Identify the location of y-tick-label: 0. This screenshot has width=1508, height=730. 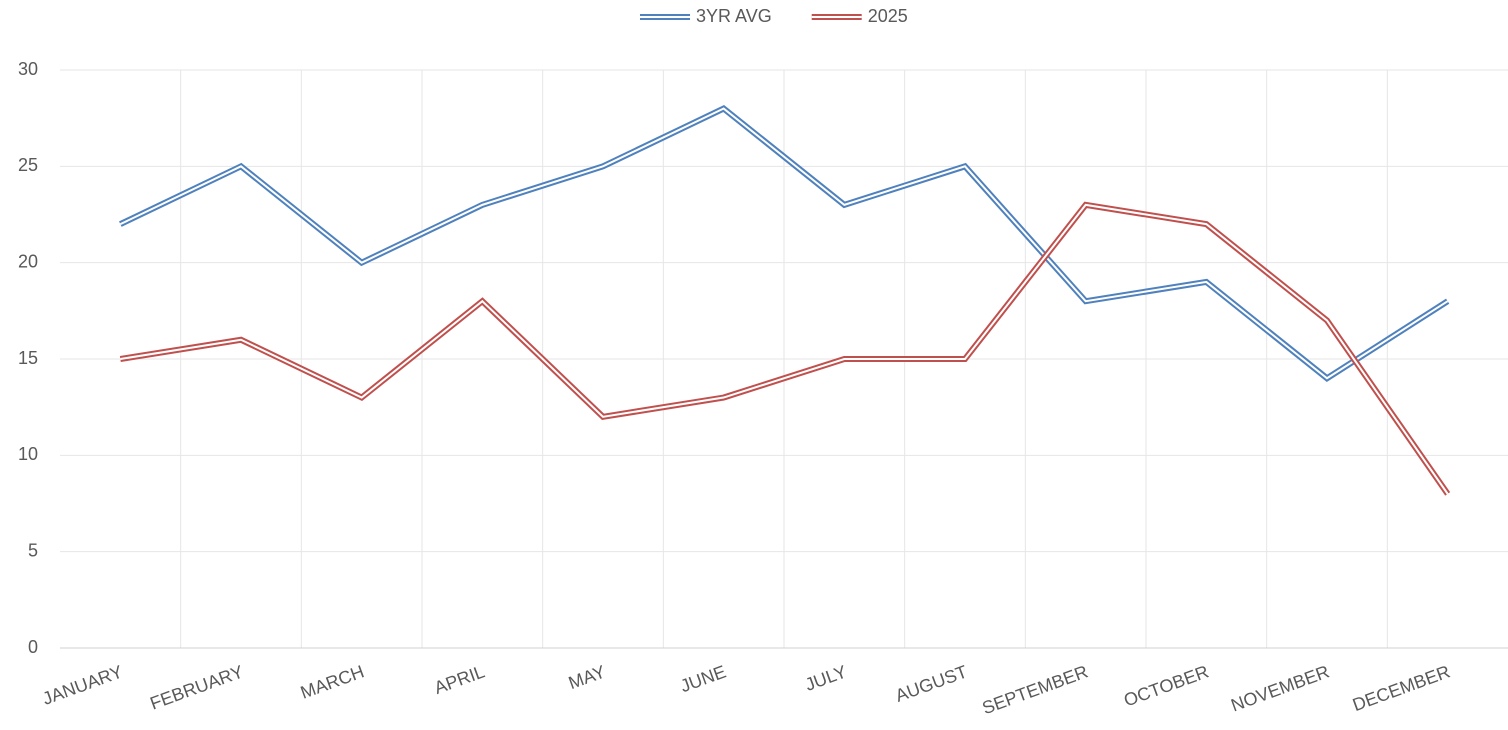
(33, 647).